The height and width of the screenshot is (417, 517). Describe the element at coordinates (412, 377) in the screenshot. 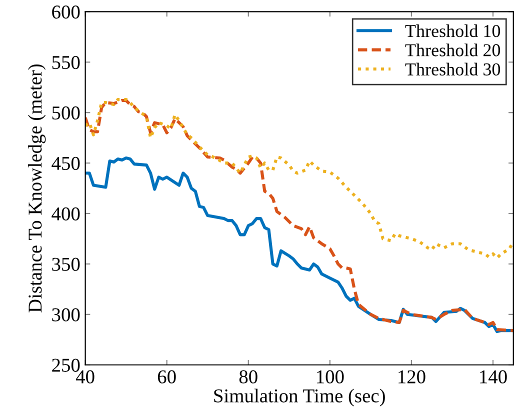

I see `x-tick-label: 120` at that location.